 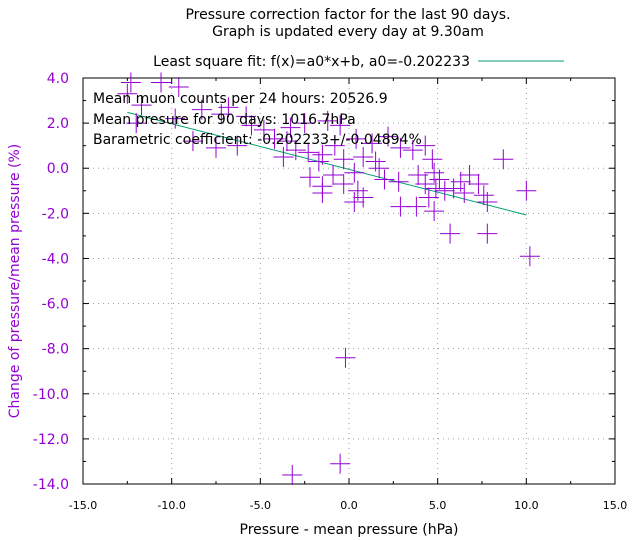 What do you see at coordinates (349, 530) in the screenshot?
I see `x-axis-label: Pressure - mean pressure (hPa)` at bounding box center [349, 530].